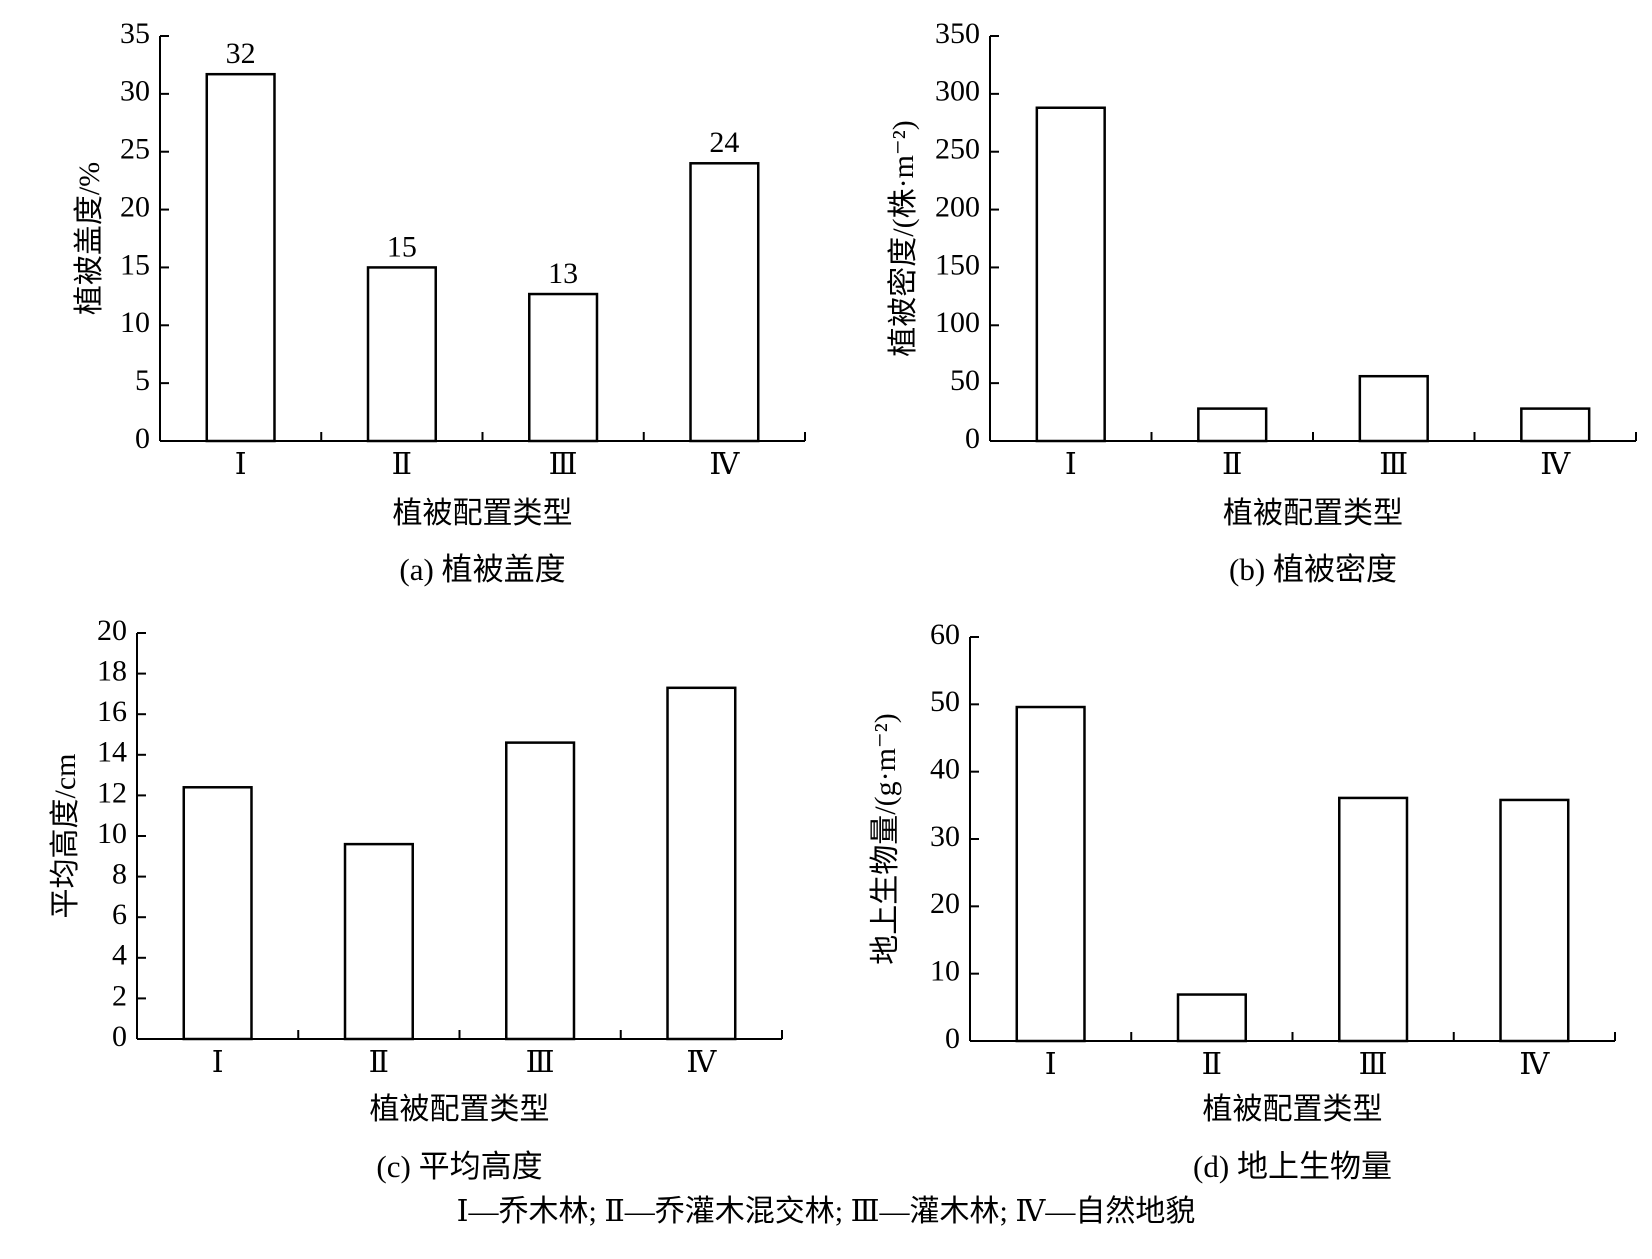 The height and width of the screenshot is (1259, 1652). What do you see at coordinates (119, 914) in the screenshot?
I see `y-tick-label: 6` at bounding box center [119, 914].